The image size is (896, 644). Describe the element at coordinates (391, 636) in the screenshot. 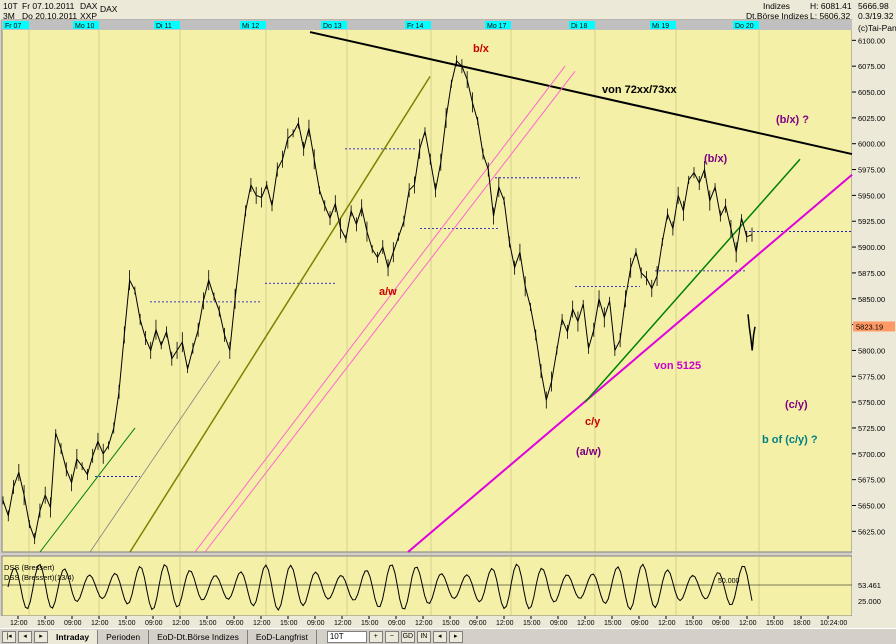

I see `zoom-out-button: −` at that location.